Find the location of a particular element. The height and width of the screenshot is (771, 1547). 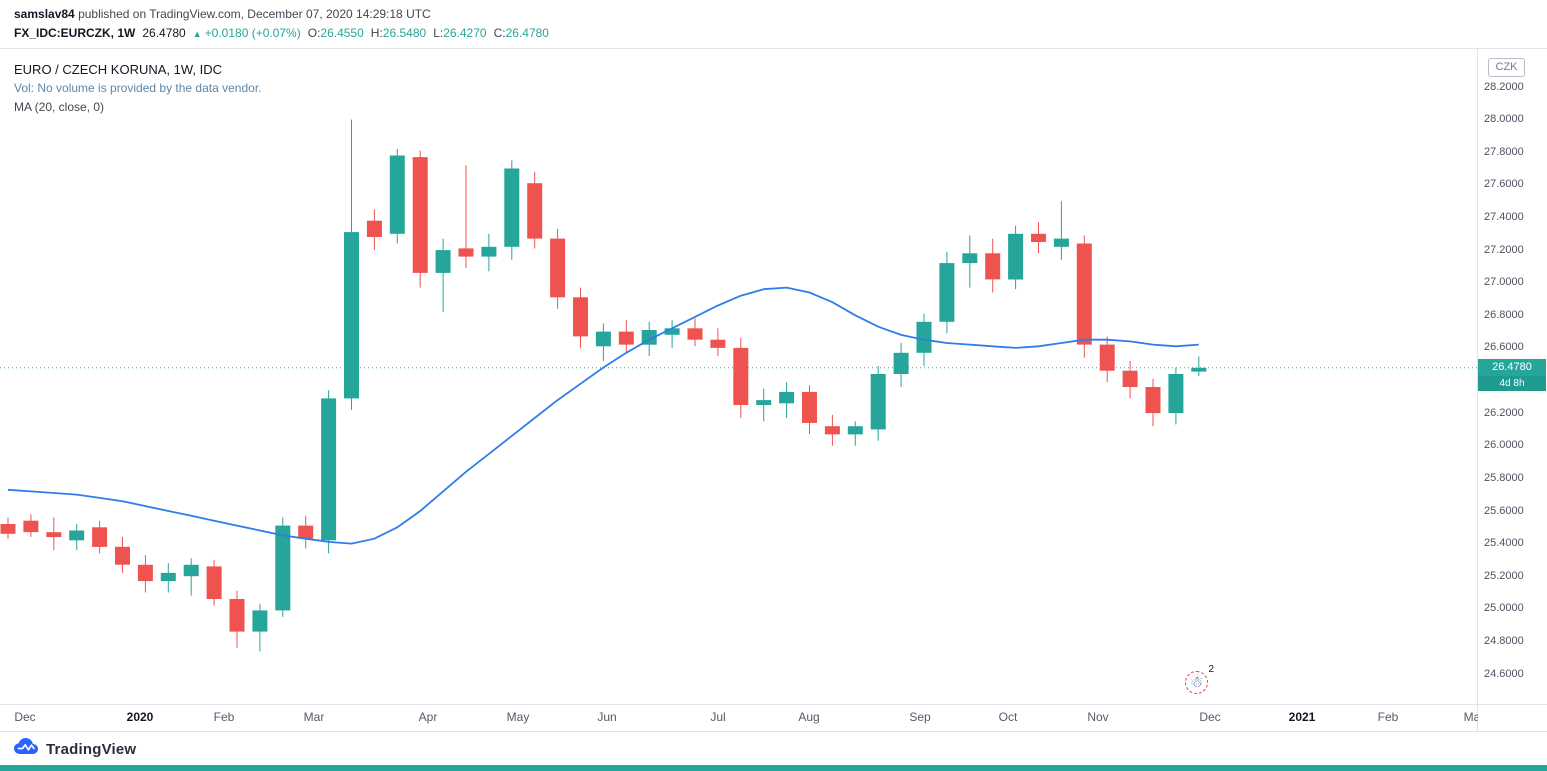

up-arrow-icon: ▲ is located at coordinates (197, 34).